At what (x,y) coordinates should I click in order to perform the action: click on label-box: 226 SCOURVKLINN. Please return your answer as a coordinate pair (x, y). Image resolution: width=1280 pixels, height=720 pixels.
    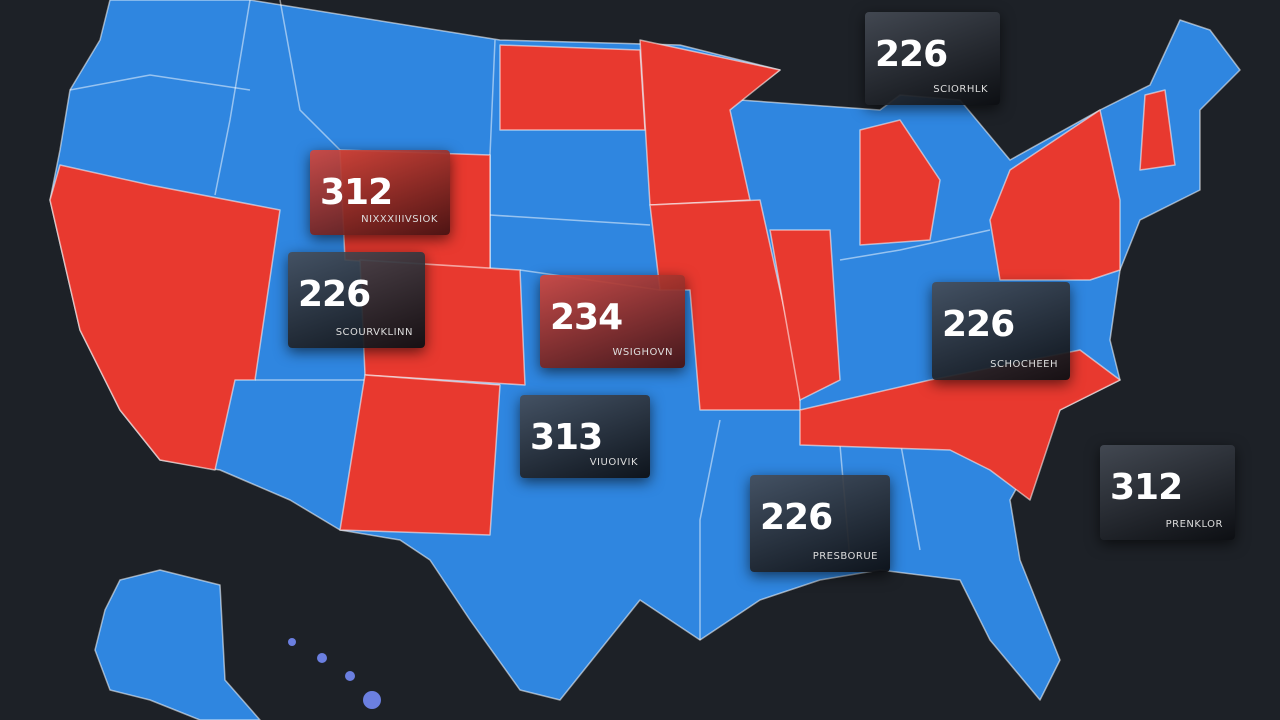
    Looking at the image, I should click on (356, 300).